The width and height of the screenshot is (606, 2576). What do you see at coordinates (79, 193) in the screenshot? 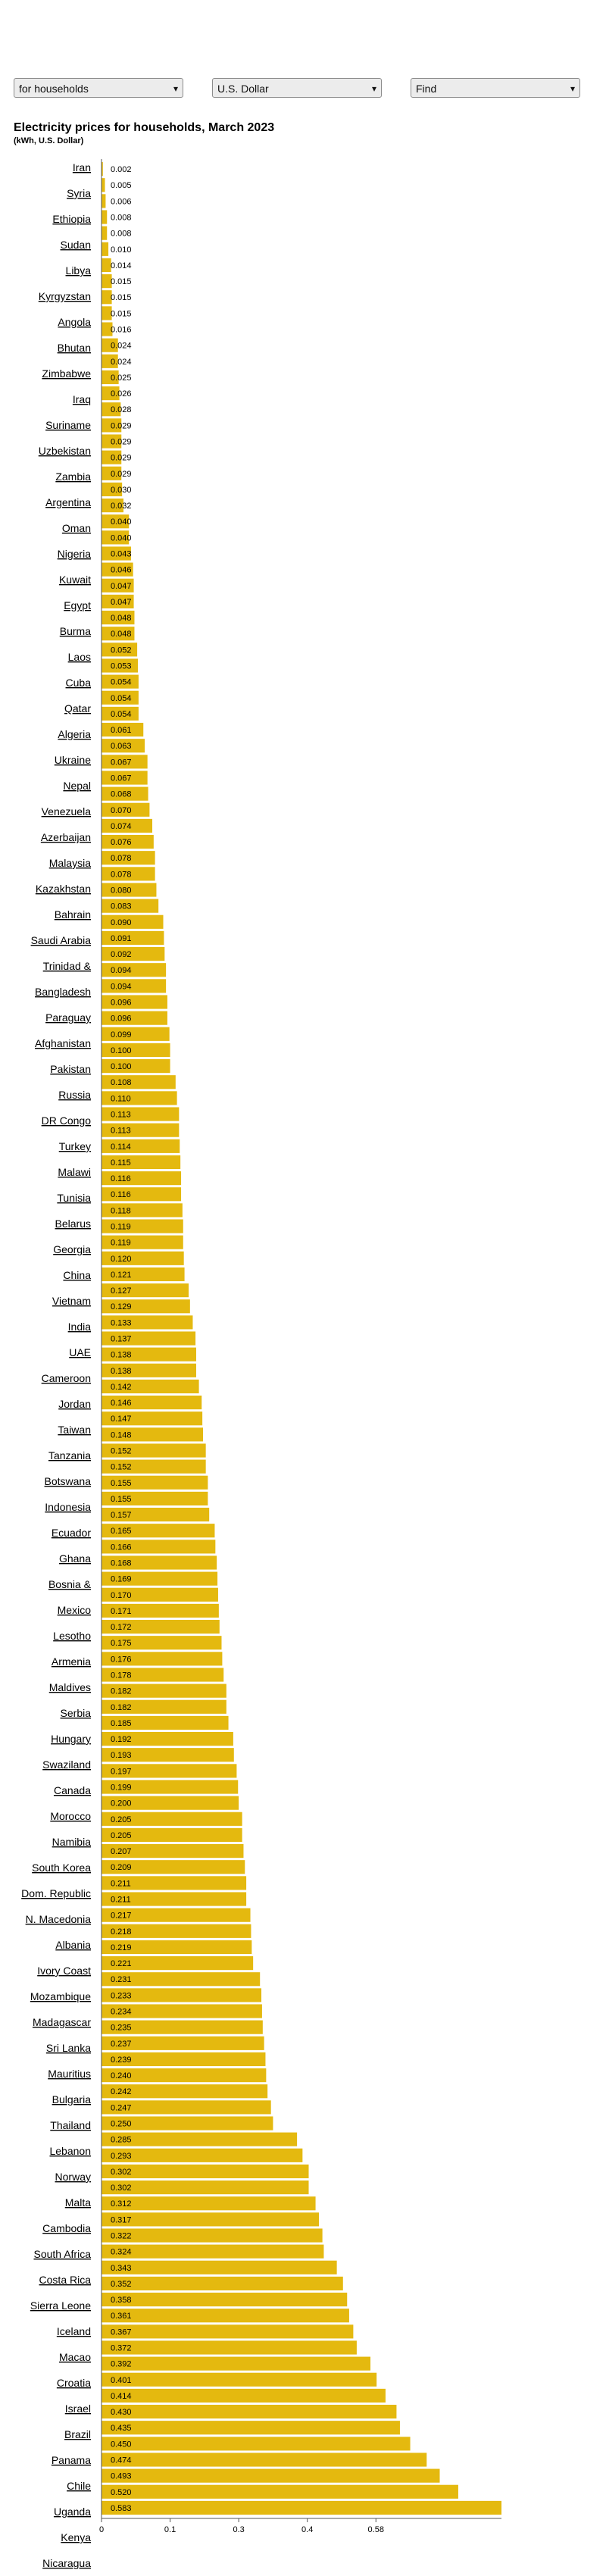
I see `category-label: Syria` at bounding box center [79, 193].